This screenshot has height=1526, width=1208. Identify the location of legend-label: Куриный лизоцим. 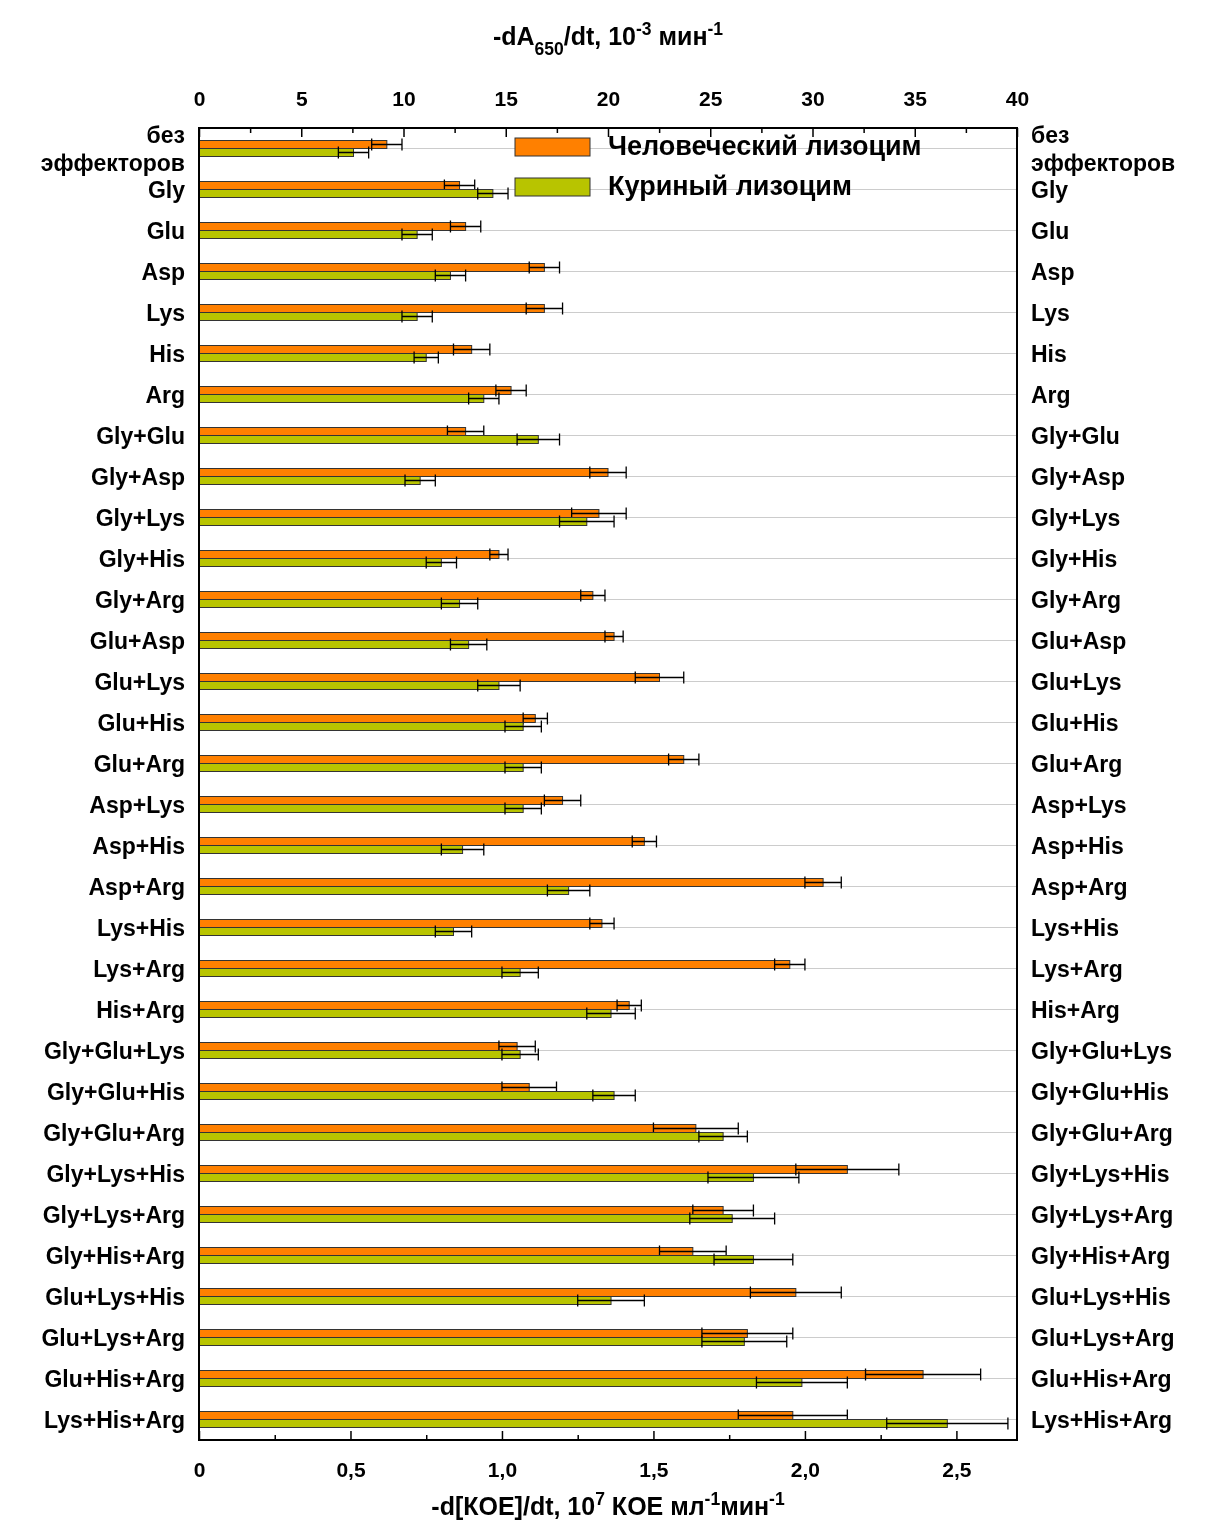
(730, 186).